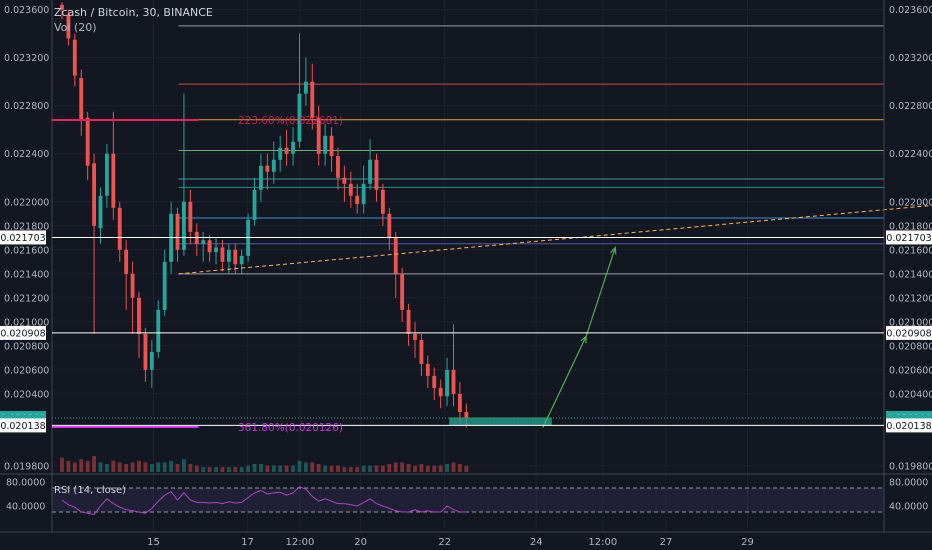  Describe the element at coordinates (25, 483) in the screenshot. I see `rsi-tick-label-left: 80.0000` at that location.